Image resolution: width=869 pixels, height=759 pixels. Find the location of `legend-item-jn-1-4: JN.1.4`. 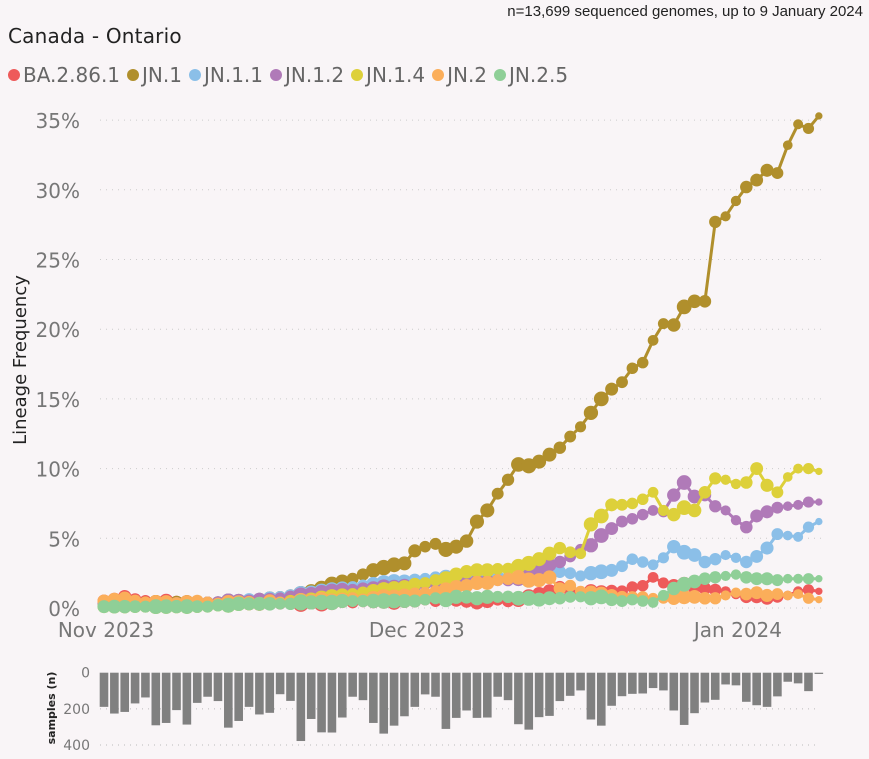

legend-item-jn-1-4: JN.1.4 is located at coordinates (388, 75).